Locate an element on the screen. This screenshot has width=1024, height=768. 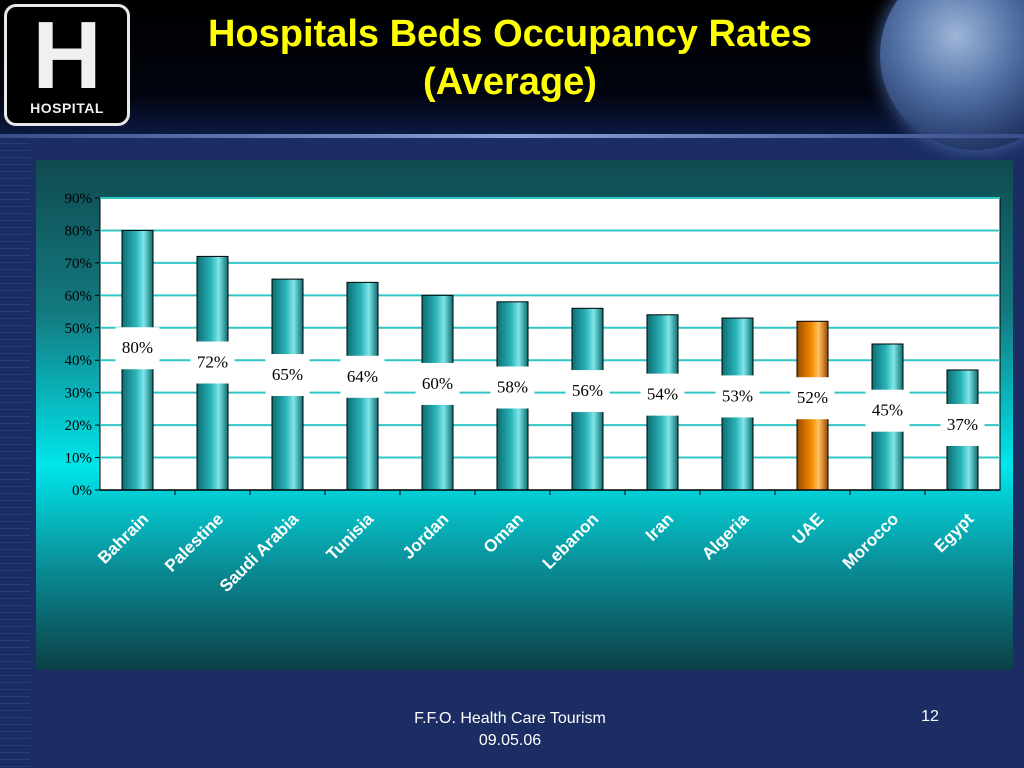
data-label: 64% is located at coordinates (362, 376).